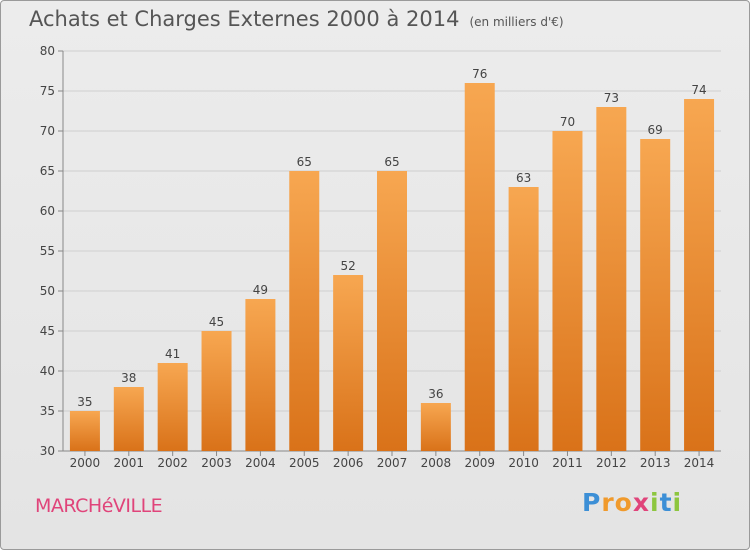  What do you see at coordinates (666, 502) in the screenshot?
I see `logo-letter: t` at bounding box center [666, 502].